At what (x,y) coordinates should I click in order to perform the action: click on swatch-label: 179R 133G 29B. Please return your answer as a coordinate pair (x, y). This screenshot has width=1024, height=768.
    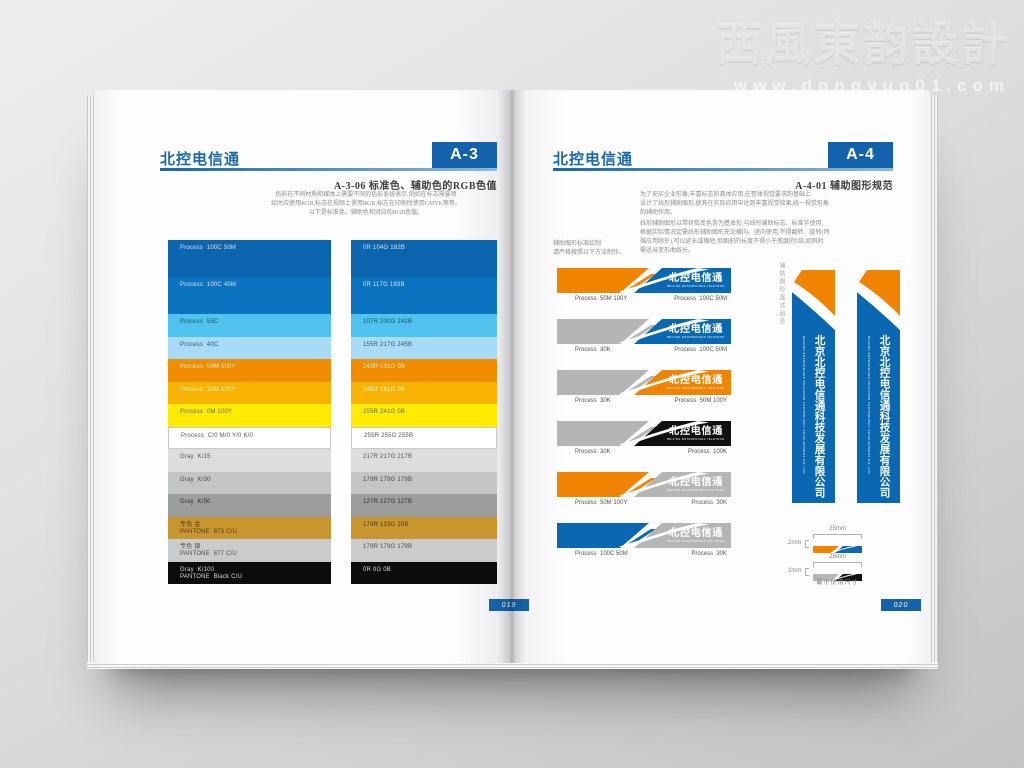
    Looking at the image, I should click on (386, 524).